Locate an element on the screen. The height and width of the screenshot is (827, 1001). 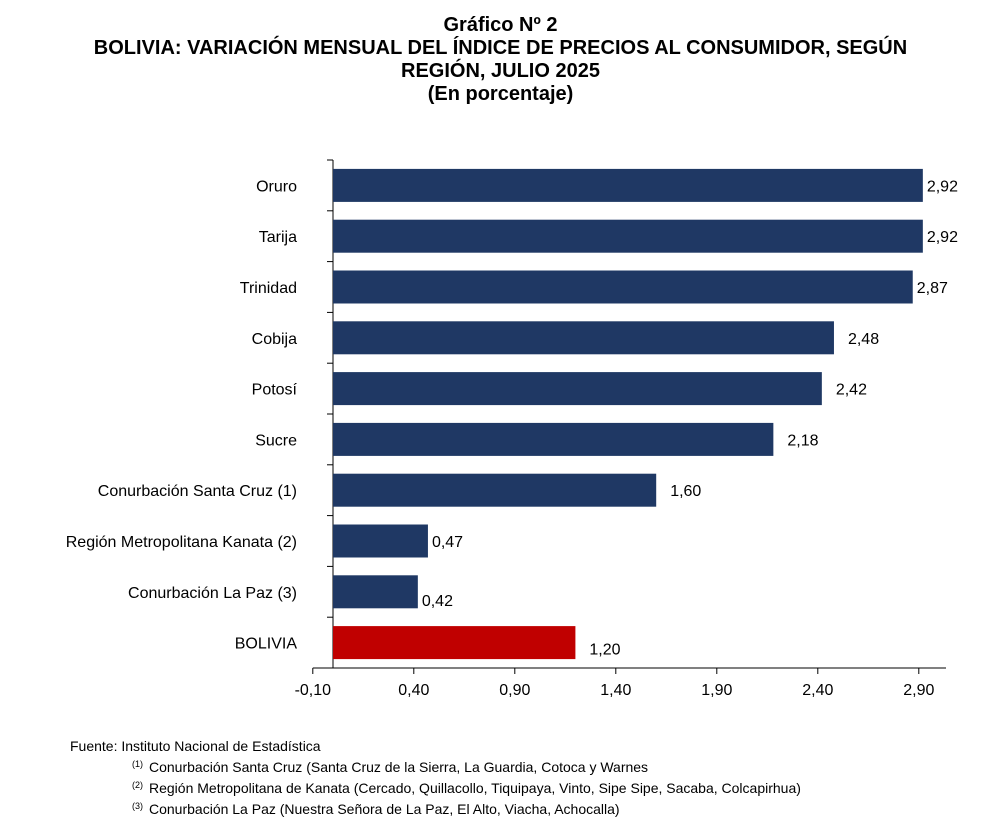
category-label-9: BOLIVIA is located at coordinates (266, 644).